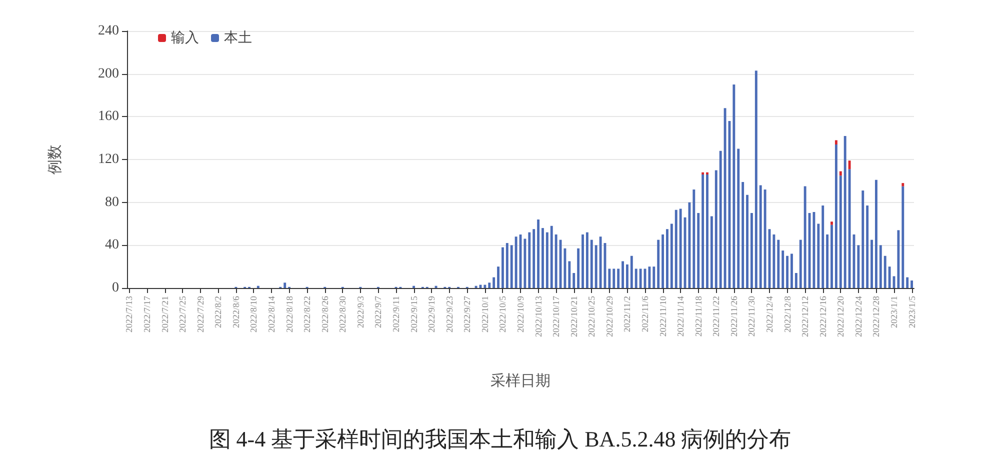  I want to click on x-tick-label: 2022/12/16, so click(823, 317).